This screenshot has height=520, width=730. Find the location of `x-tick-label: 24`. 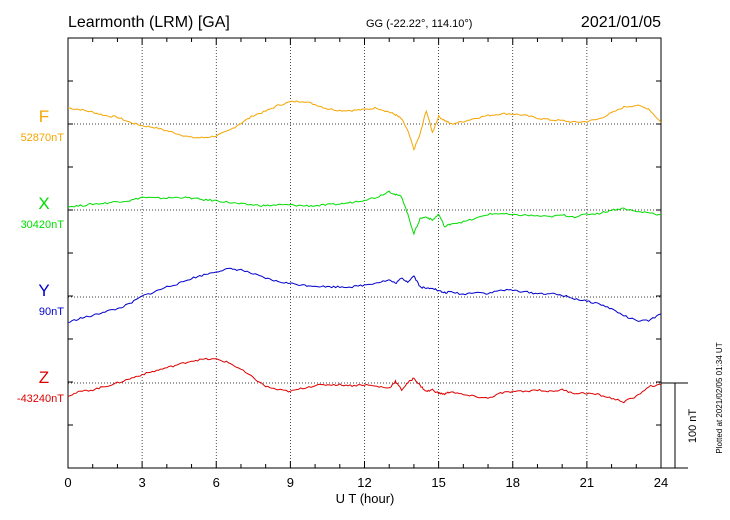

x-tick-label: 24 is located at coordinates (661, 482).